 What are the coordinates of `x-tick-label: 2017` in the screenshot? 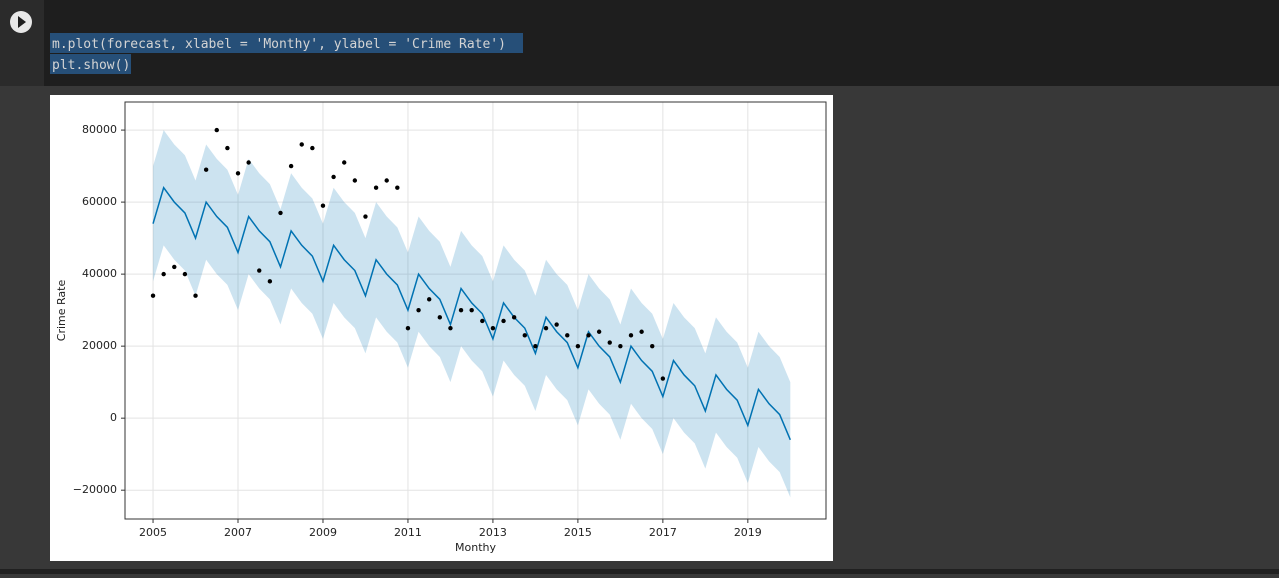 It's located at (663, 532).